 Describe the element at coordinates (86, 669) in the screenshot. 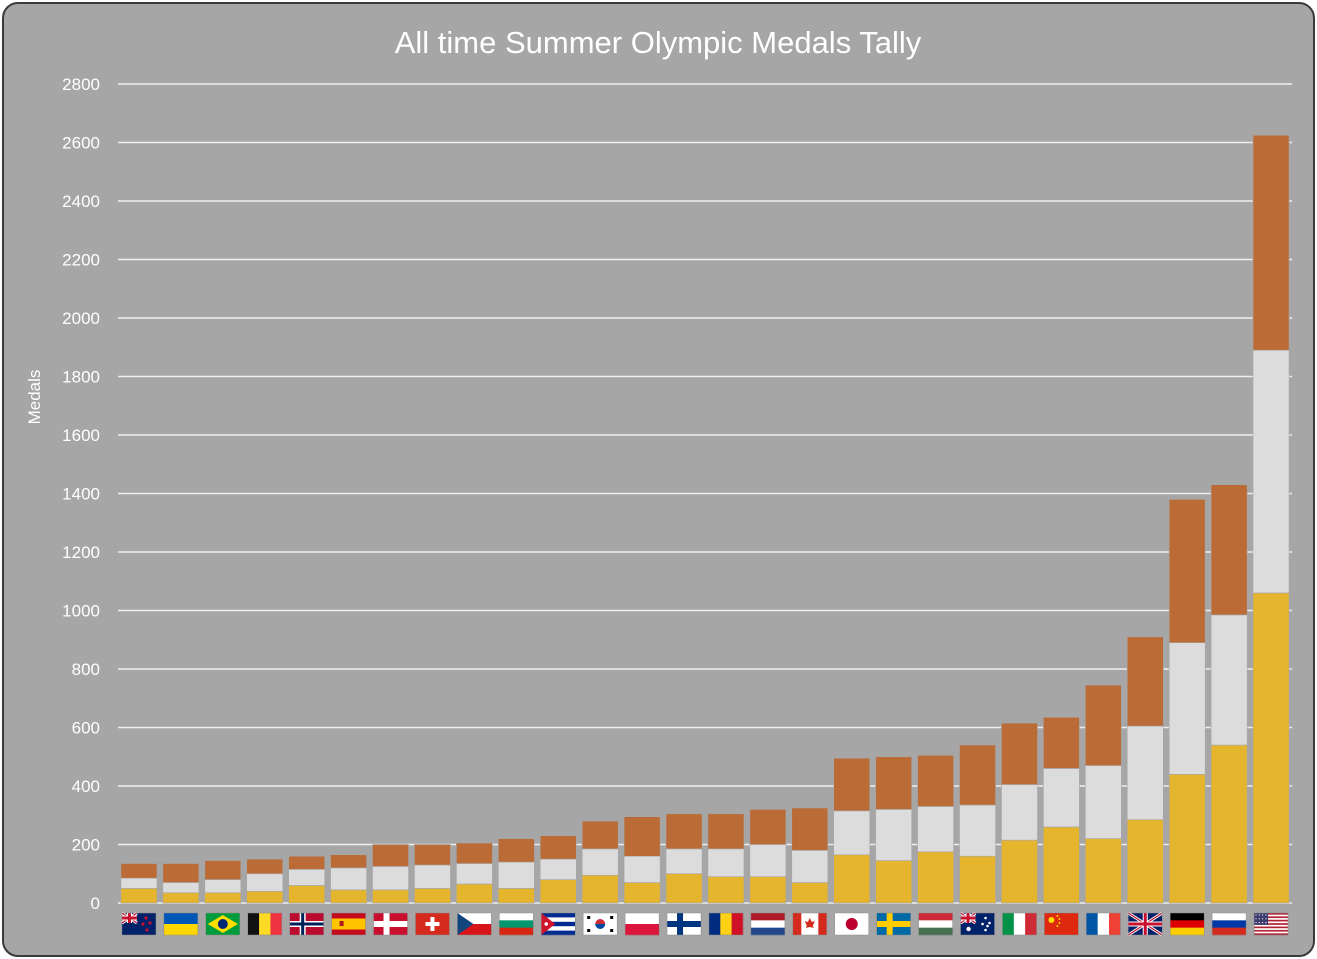

I see `y-tick-label: 800` at that location.